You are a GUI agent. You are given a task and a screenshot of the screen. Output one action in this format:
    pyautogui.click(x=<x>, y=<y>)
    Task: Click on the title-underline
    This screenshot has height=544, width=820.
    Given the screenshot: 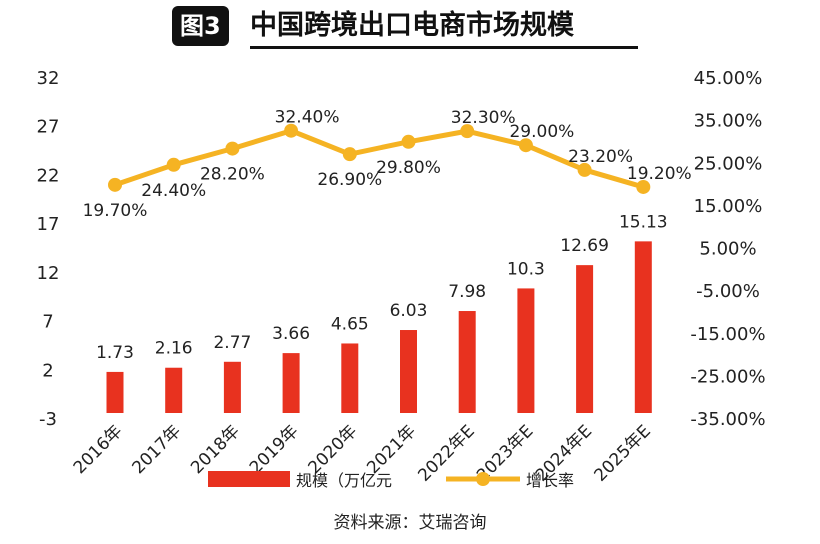 What is the action you would take?
    pyautogui.click(x=444, y=47)
    